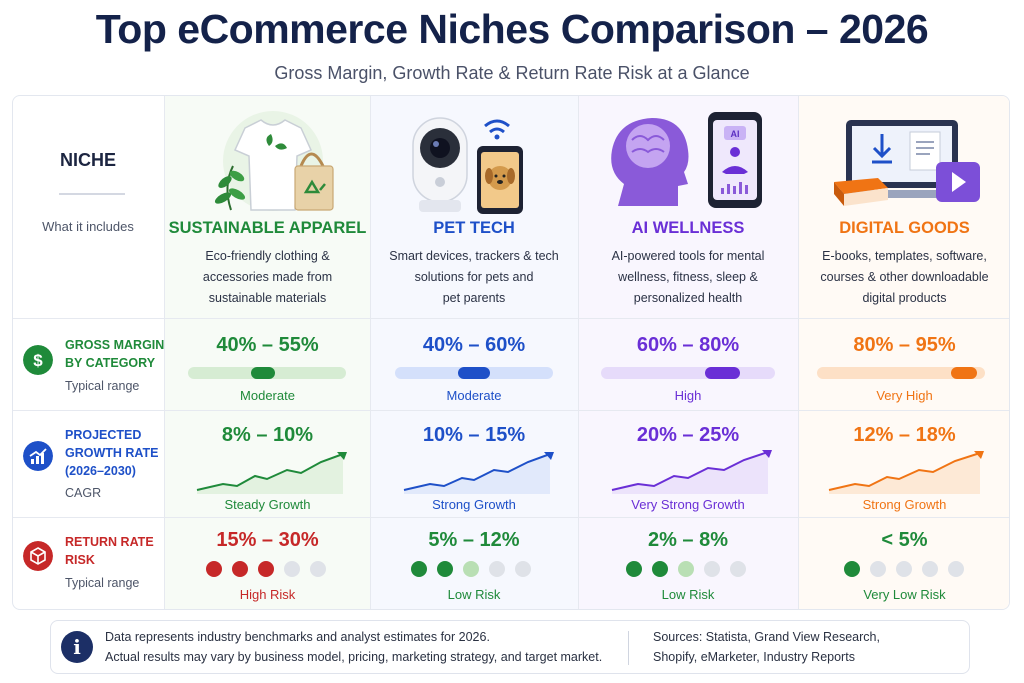 This screenshot has height=683, width=1024. What do you see at coordinates (904, 395) in the screenshot?
I see `margin-label: Very High` at bounding box center [904, 395].